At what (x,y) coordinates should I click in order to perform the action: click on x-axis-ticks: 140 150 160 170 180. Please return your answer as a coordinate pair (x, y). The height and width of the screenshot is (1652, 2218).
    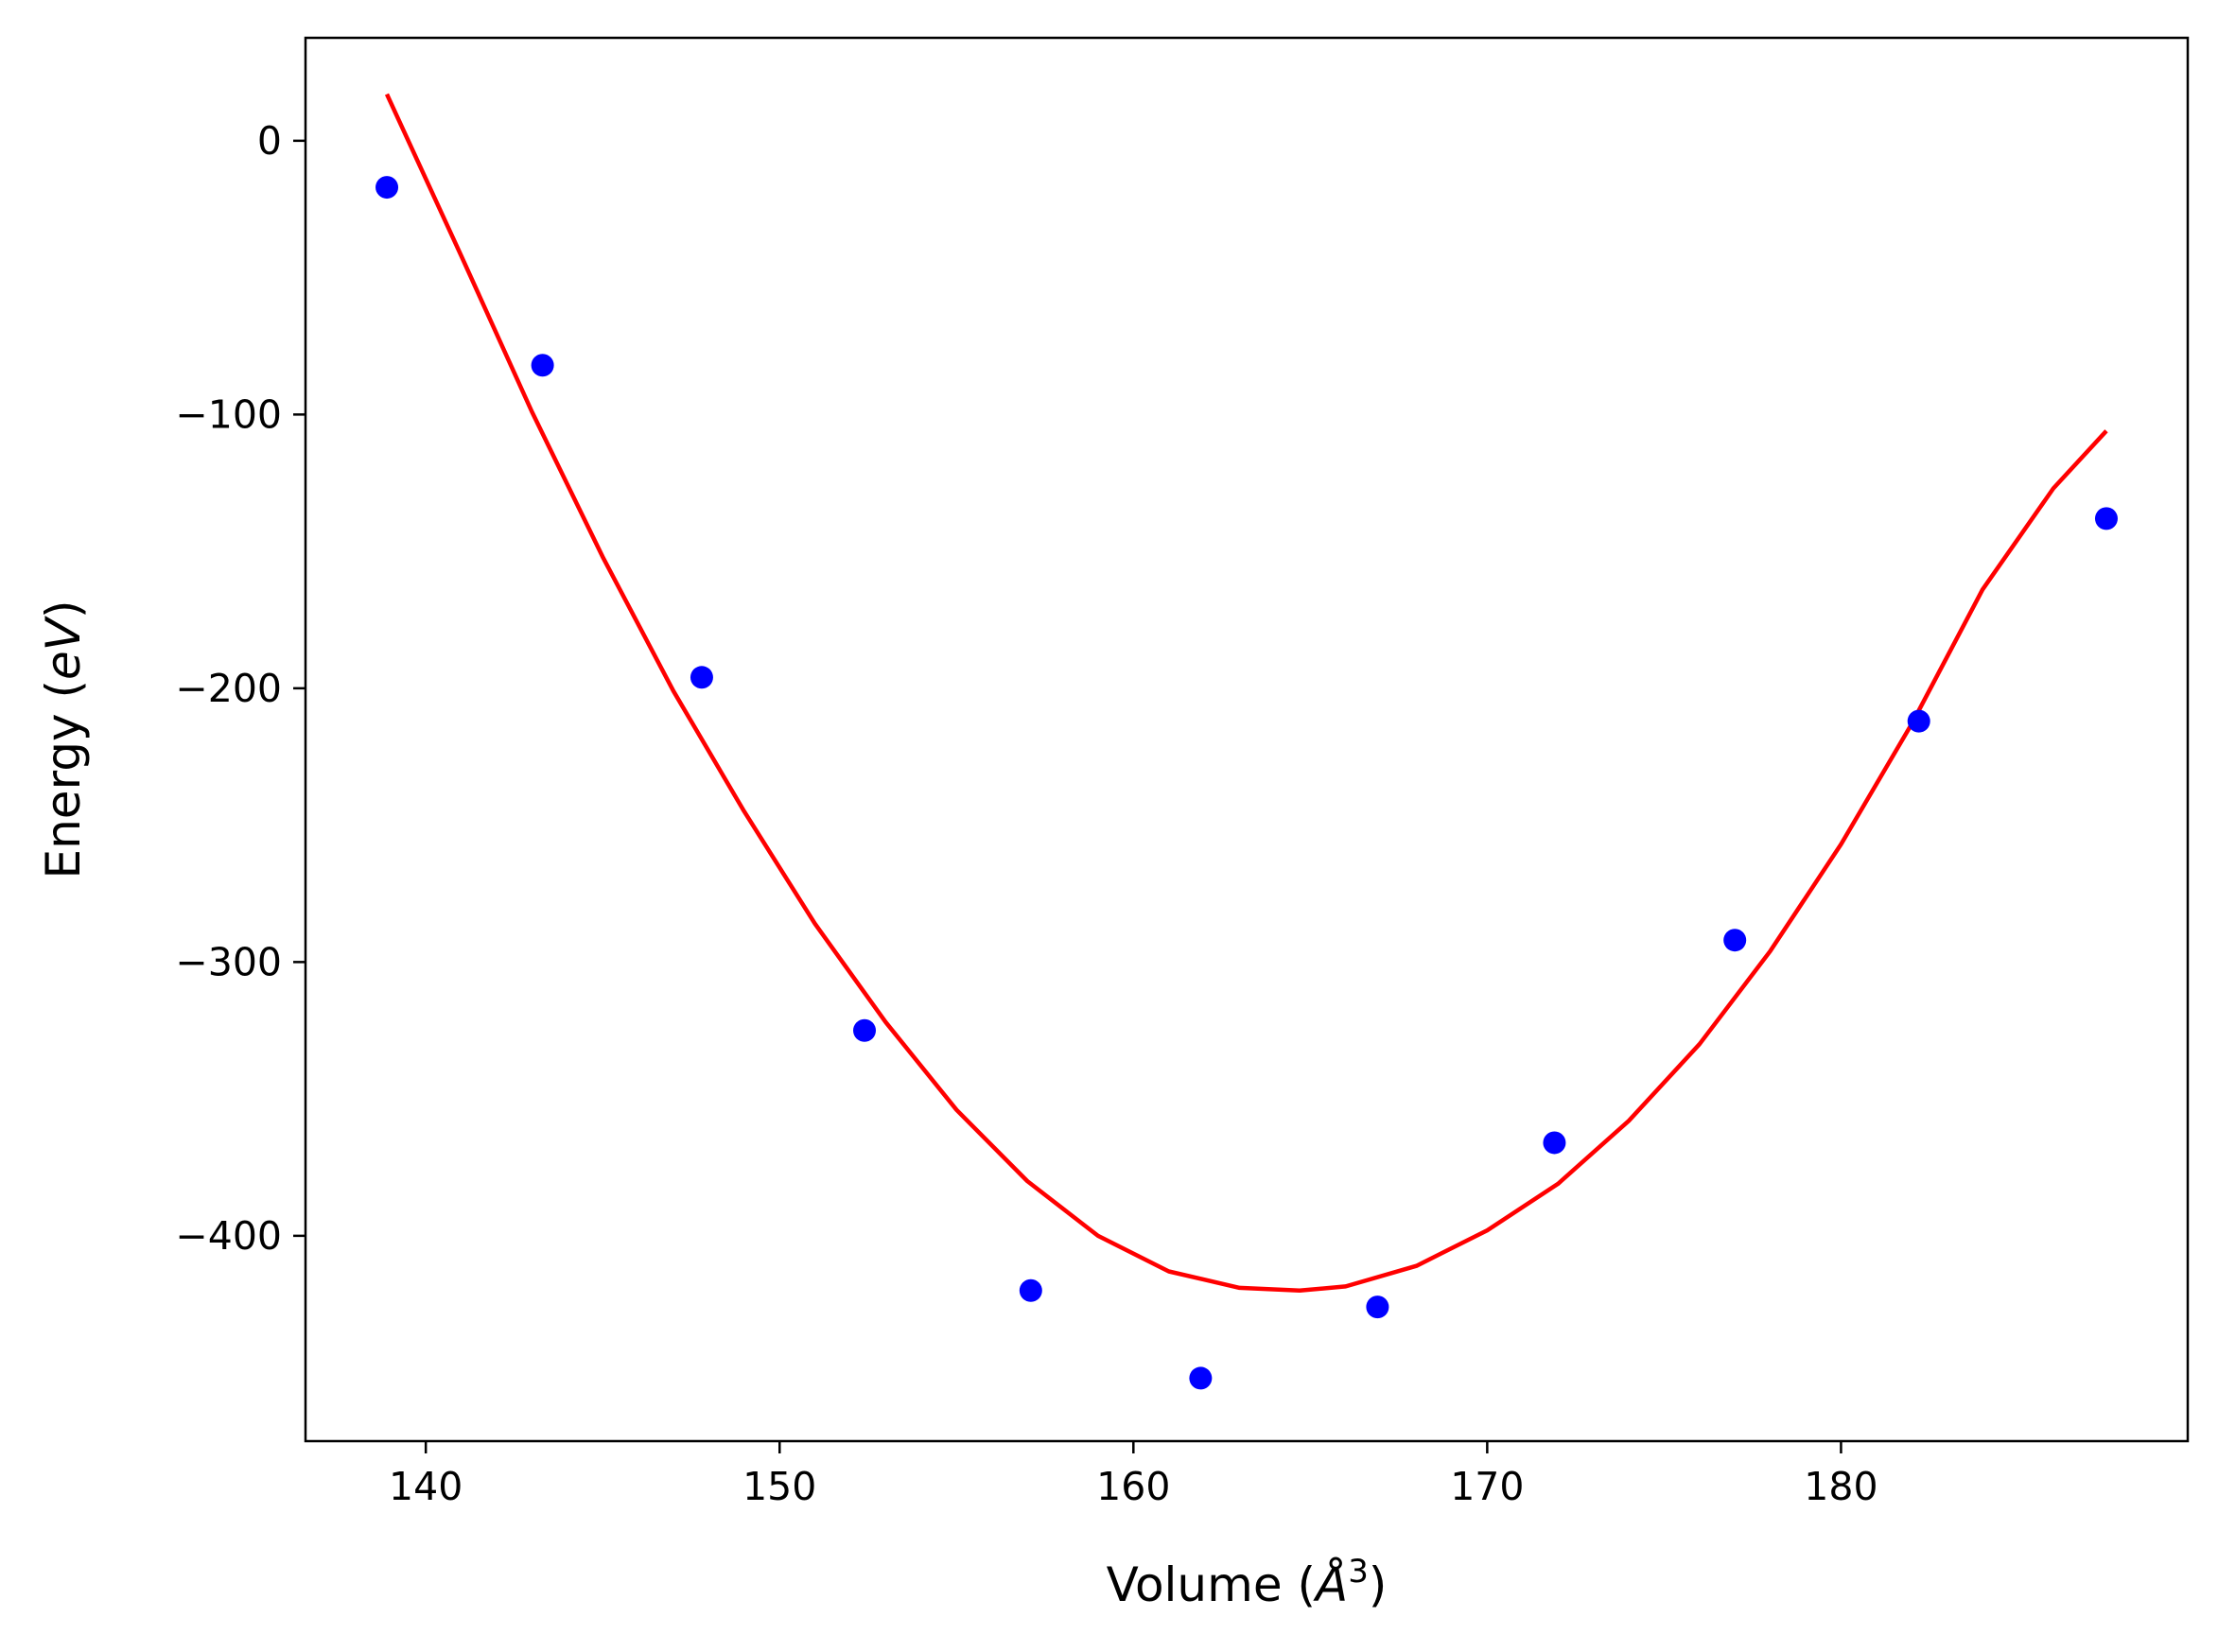
    Looking at the image, I should click on (1133, 1475).